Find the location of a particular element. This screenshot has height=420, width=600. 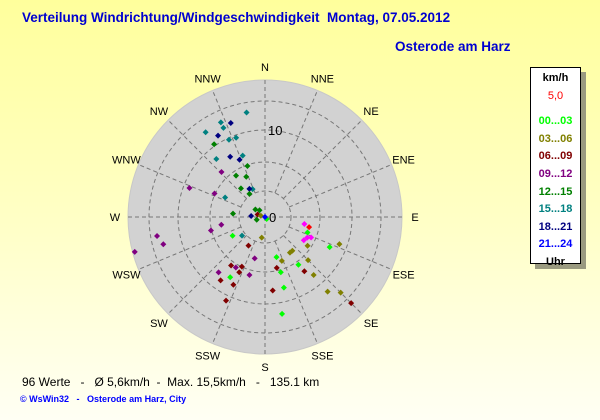

legend-footer: Uhr is located at coordinates (555, 261).